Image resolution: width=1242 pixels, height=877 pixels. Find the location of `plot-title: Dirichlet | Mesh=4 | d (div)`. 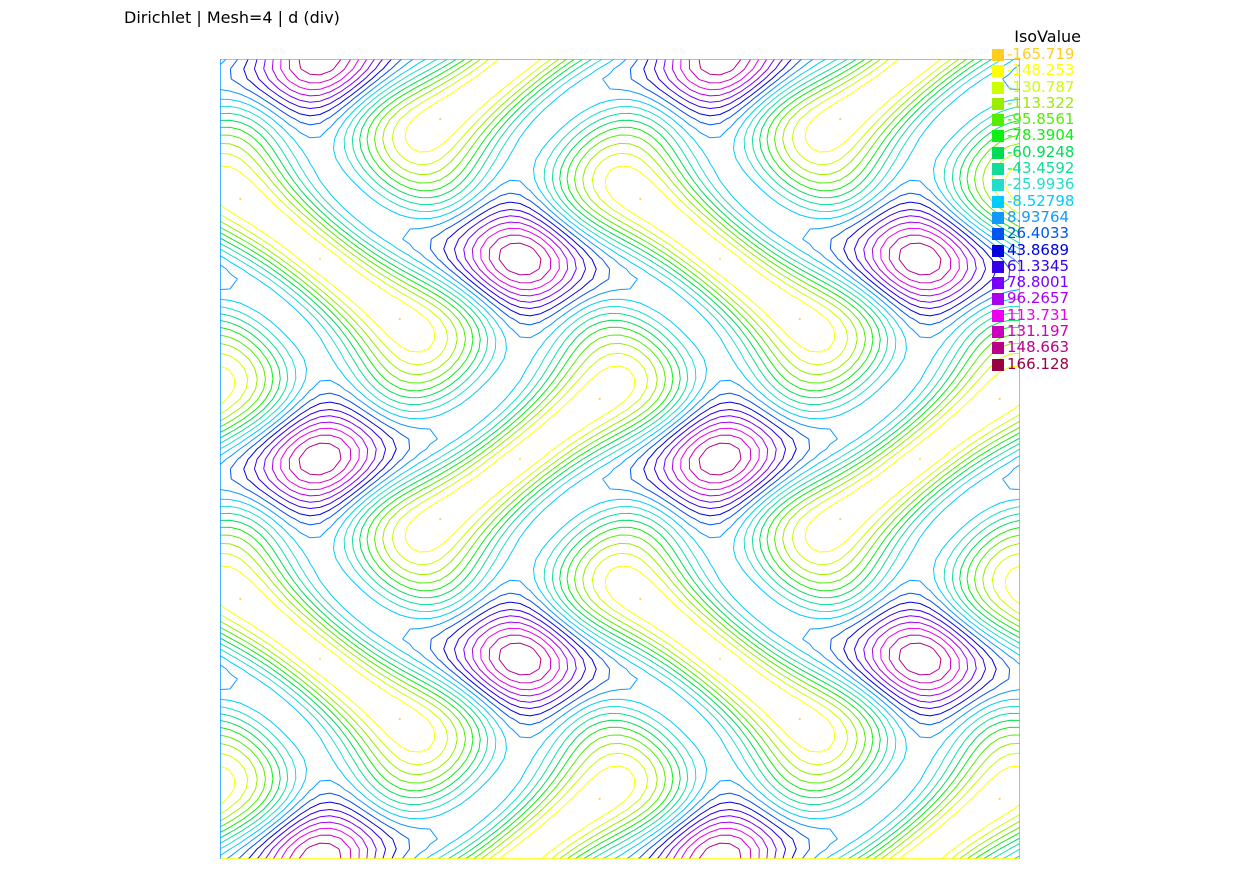

plot-title: Dirichlet | Mesh=4 | d (div) is located at coordinates (232, 17).